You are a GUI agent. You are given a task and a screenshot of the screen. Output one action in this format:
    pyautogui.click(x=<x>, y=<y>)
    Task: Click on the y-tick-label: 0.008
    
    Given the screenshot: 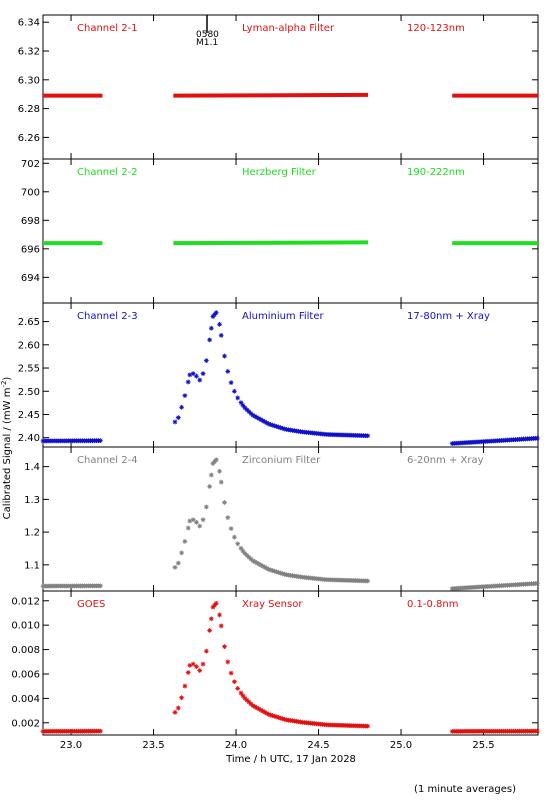 What is the action you would take?
    pyautogui.click(x=25, y=650)
    